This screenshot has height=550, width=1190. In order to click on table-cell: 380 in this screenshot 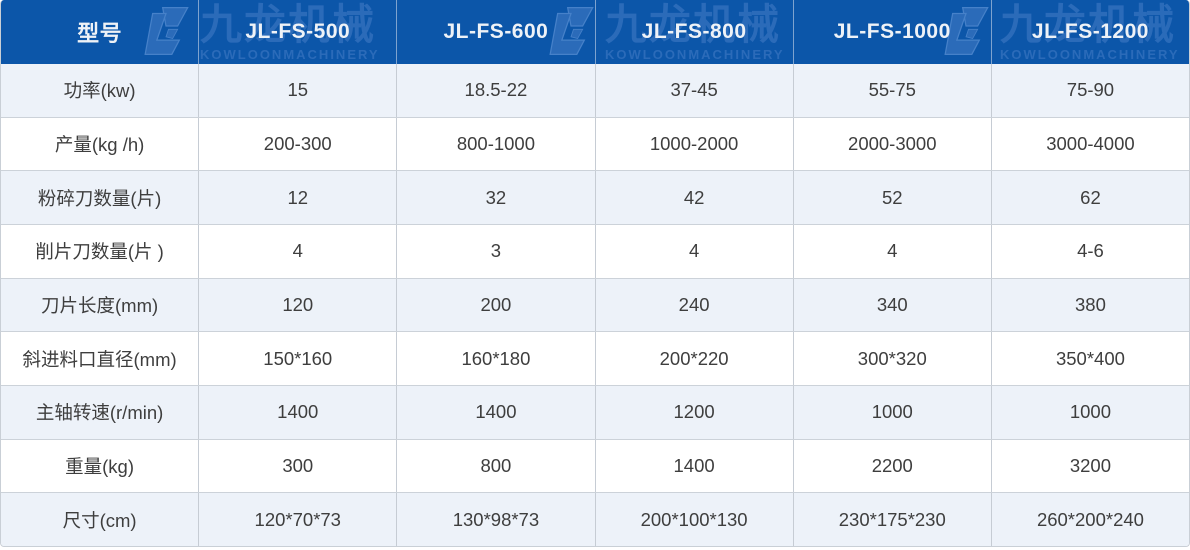, I will do `click(1090, 305)`.